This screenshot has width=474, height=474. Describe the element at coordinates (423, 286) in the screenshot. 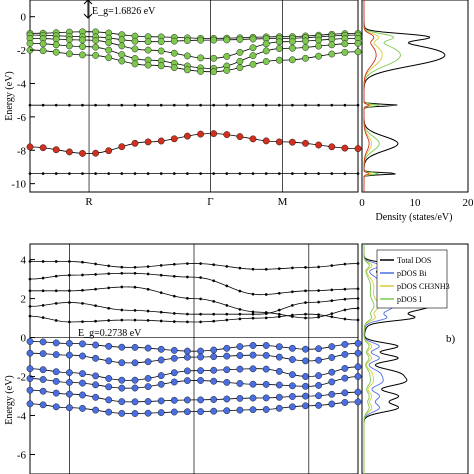

I see `legend-entry: pDOS CH3NH3` at that location.